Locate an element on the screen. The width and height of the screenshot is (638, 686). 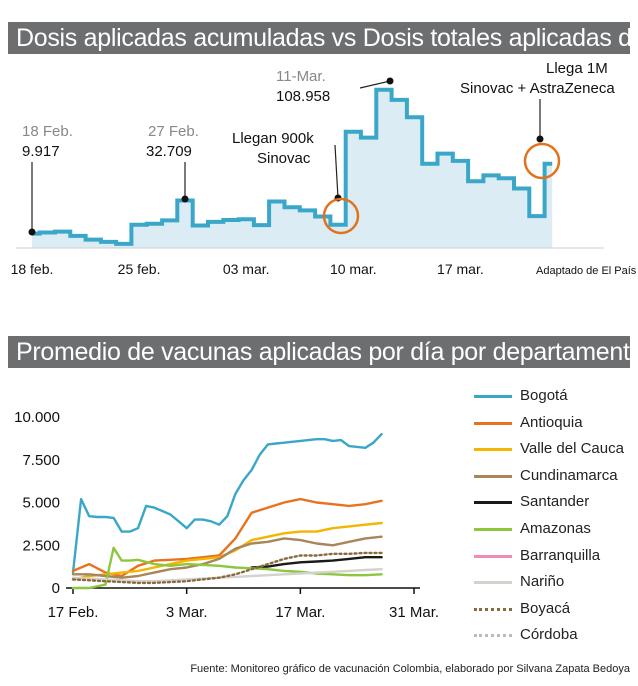
x-tick-label: 03 mar. is located at coordinates (246, 269).